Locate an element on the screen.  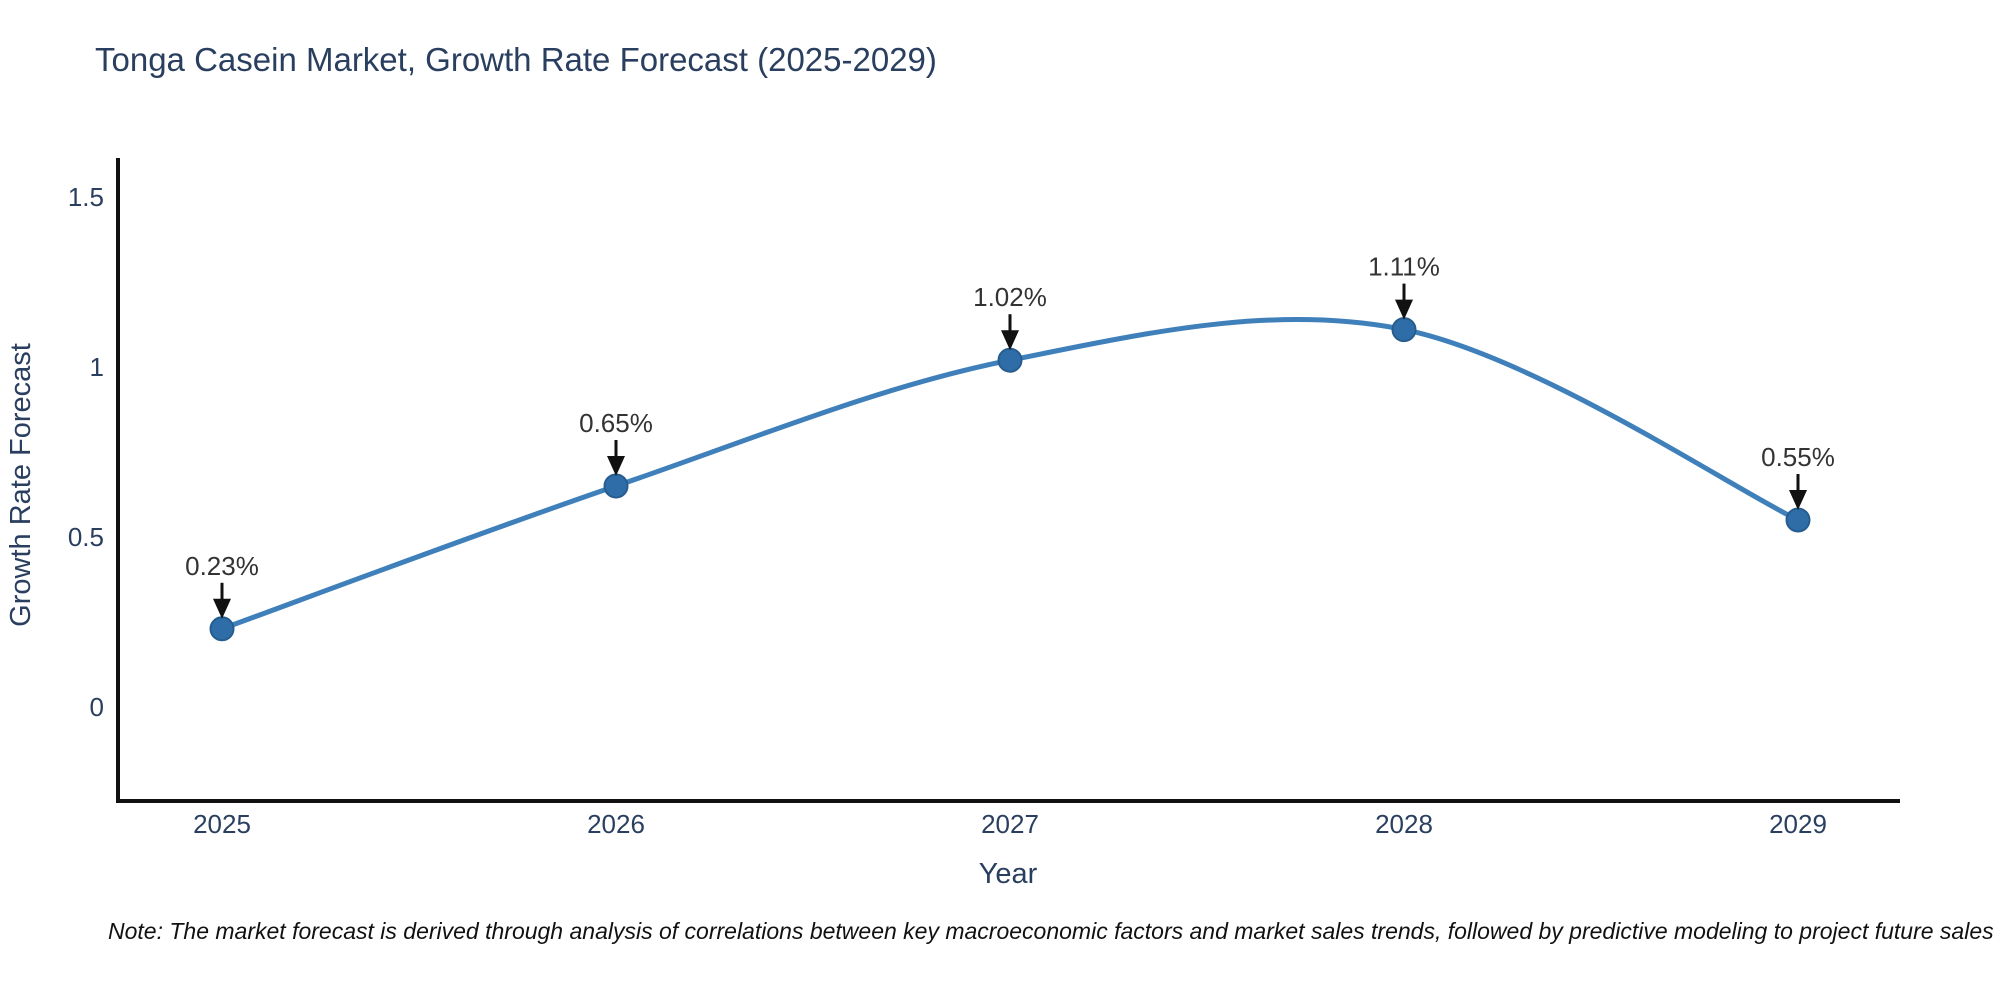
x-axis-title: Year is located at coordinates (1008, 874).